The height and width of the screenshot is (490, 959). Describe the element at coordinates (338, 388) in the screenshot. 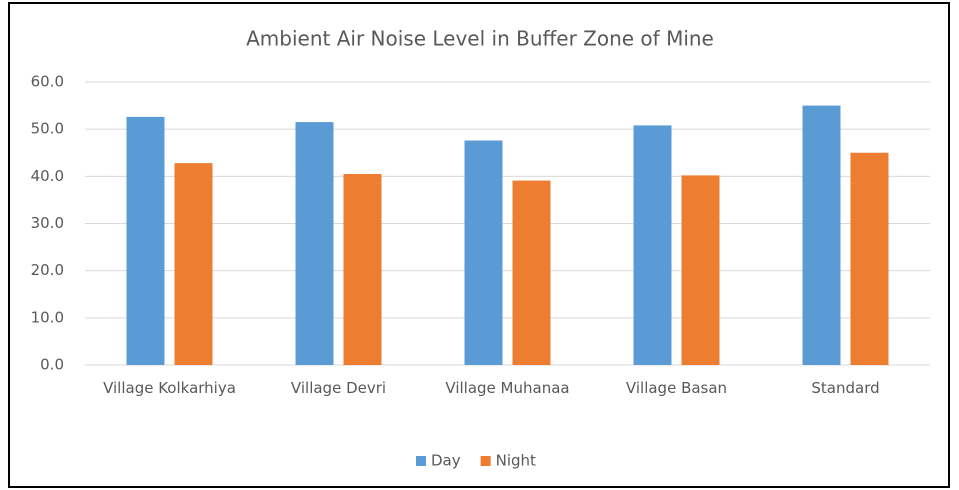

I see `x-tick-label: Village Devri` at that location.